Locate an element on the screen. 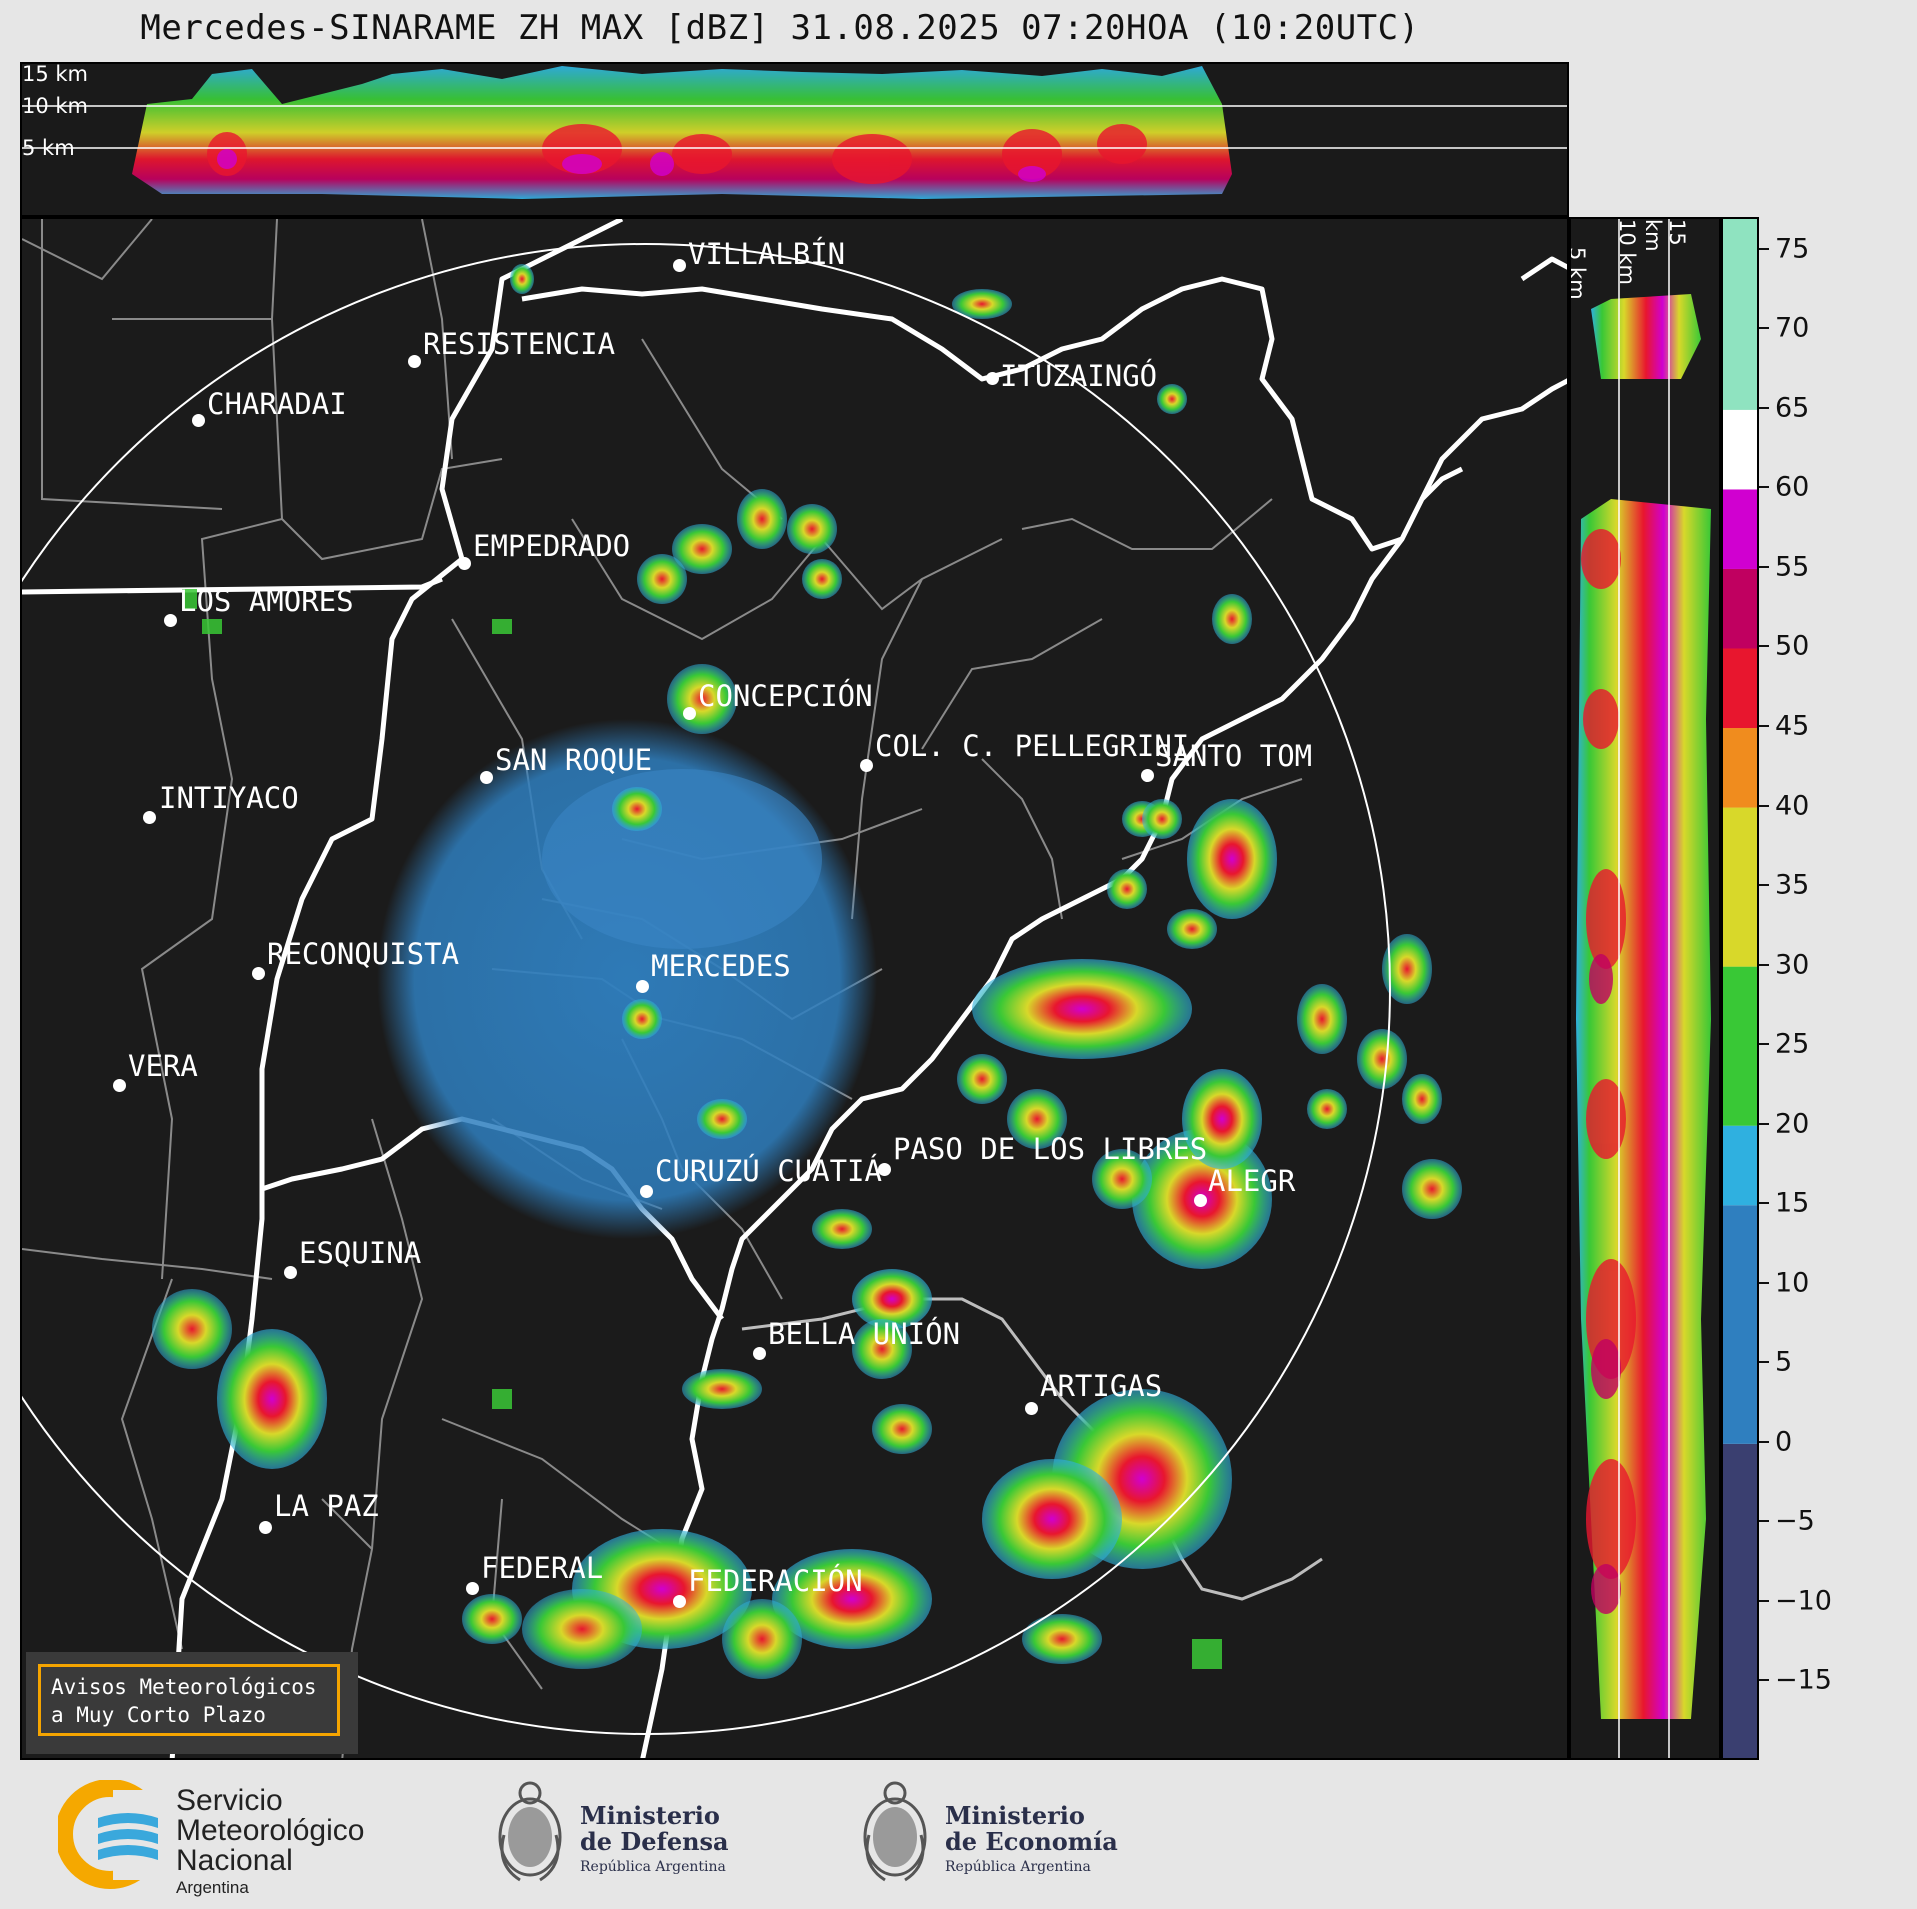 This screenshot has height=1909, width=1917. radar-site-dot is located at coordinates (642, 986).